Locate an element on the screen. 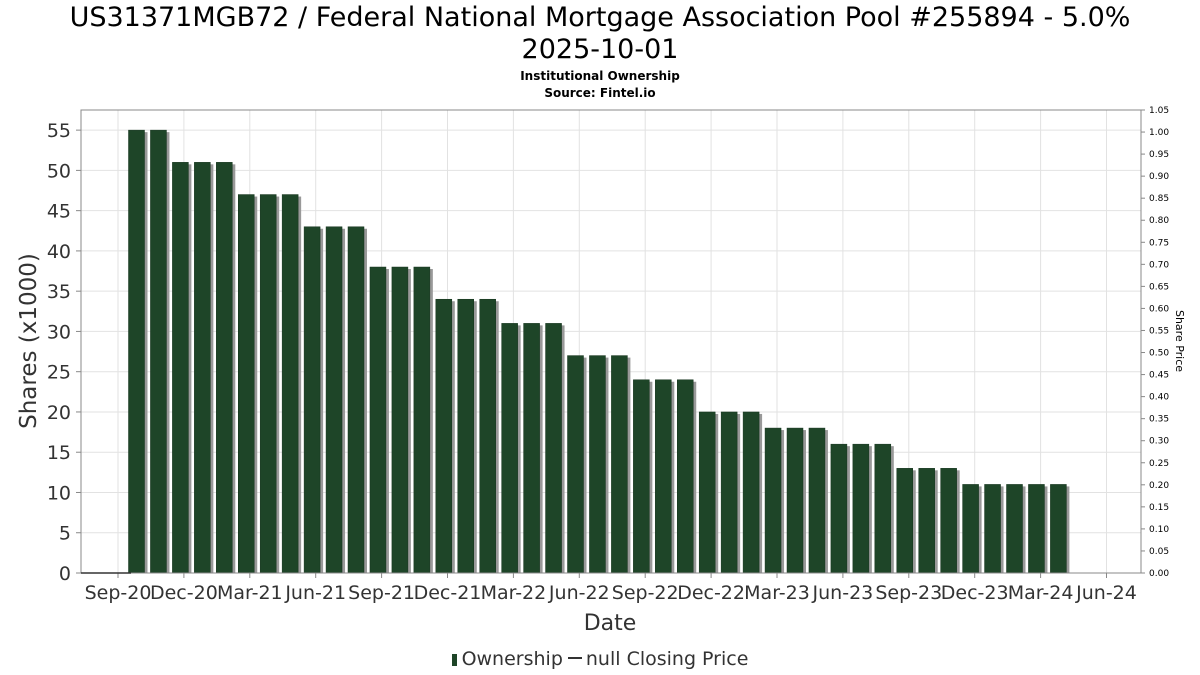  y2-tick-label: 0.50 is located at coordinates (1159, 354).